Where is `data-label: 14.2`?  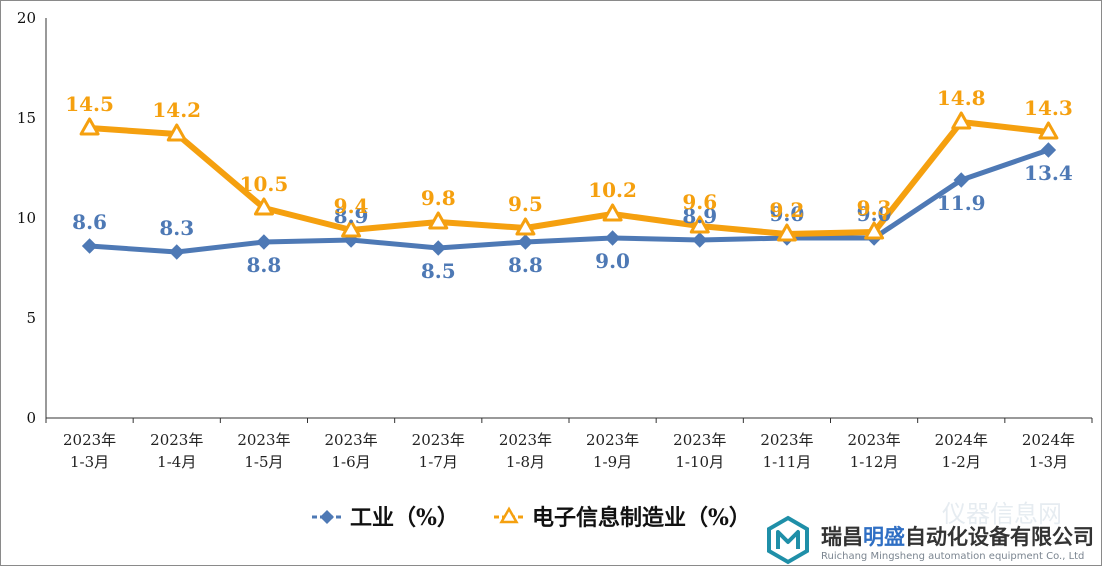
data-label: 14.2 is located at coordinates (176, 110).